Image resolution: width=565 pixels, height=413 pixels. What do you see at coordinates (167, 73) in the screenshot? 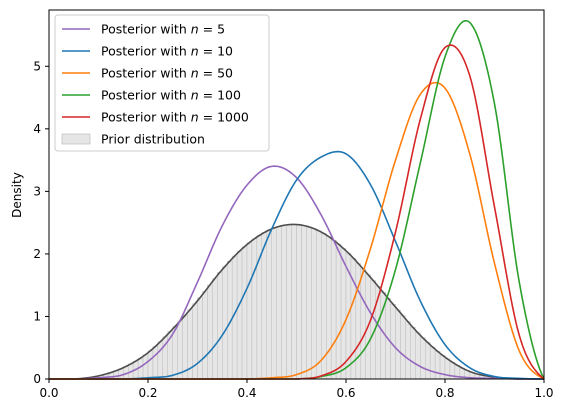
I see `legend-label-2: Posterior with n = 50` at bounding box center [167, 73].